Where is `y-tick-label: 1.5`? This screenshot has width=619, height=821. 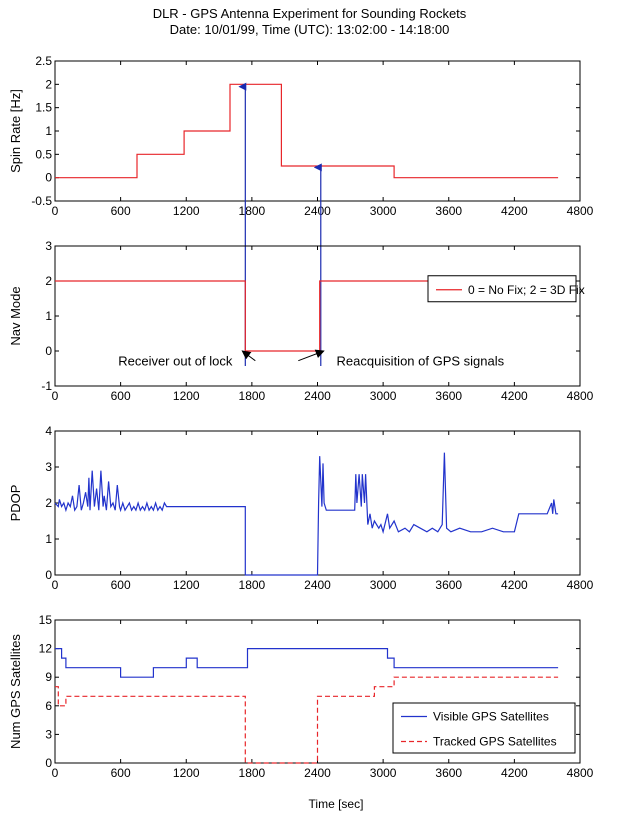 y-tick-label: 1.5 is located at coordinates (43, 108).